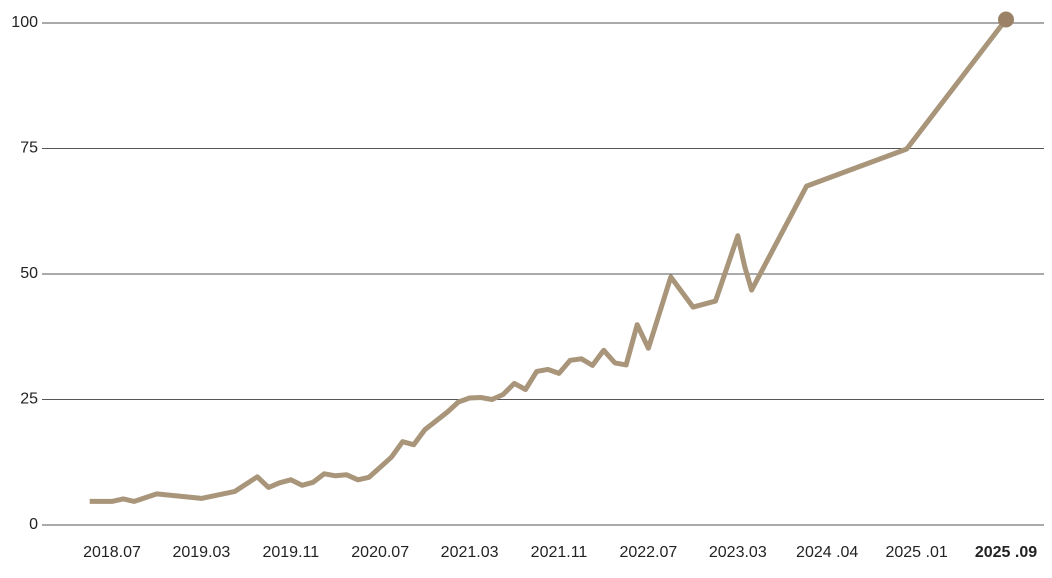 The image size is (1052, 578). What do you see at coordinates (29, 148) in the screenshot?
I see `y-tick-label: 75` at bounding box center [29, 148].